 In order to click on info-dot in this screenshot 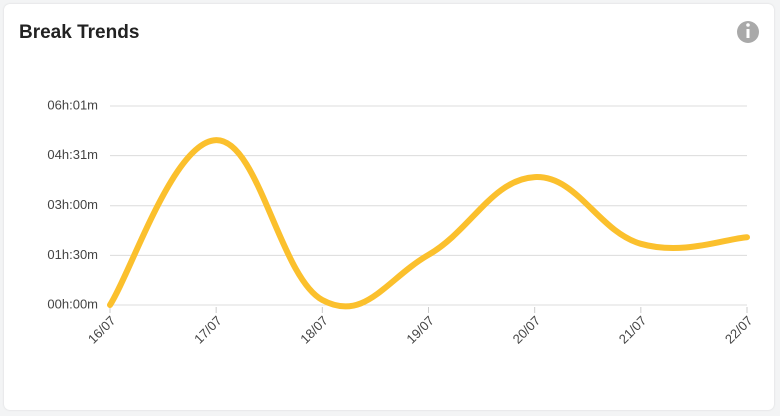, I will do `click(748, 25)`.